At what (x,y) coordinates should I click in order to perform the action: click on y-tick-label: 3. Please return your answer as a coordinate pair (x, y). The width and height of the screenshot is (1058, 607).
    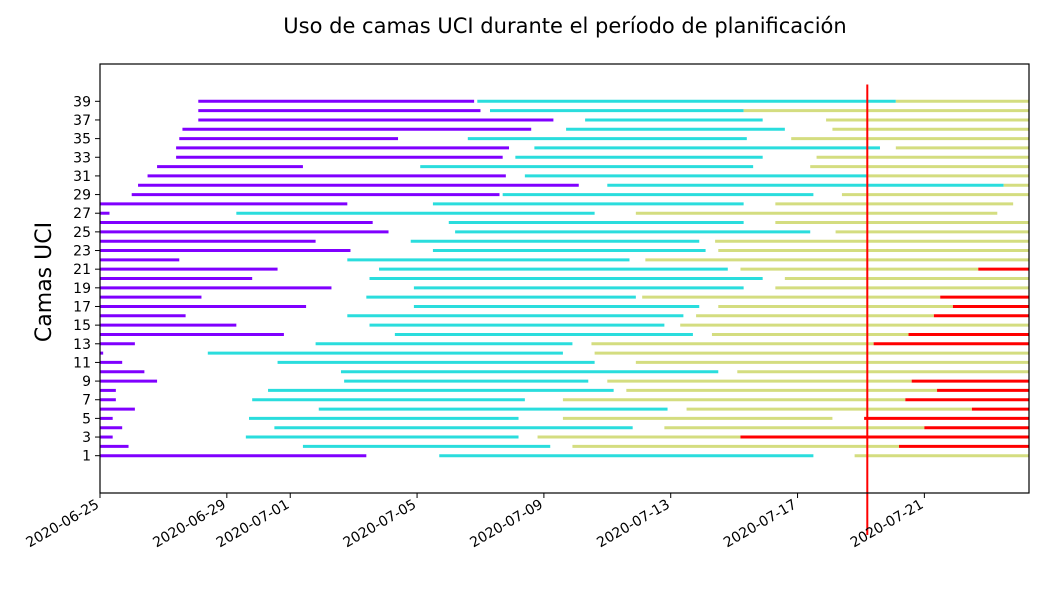
    Looking at the image, I should click on (86, 438).